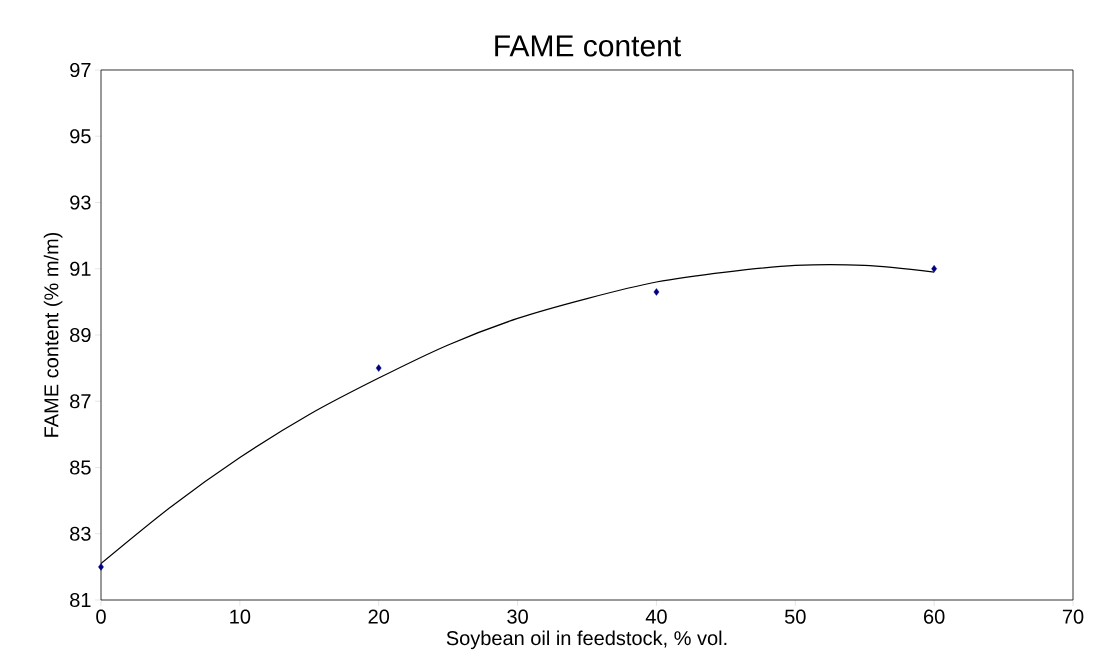 The height and width of the screenshot is (651, 1096). Describe the element at coordinates (53, 334) in the screenshot. I see `y-axis-title: FAME content (% m/m)` at that location.